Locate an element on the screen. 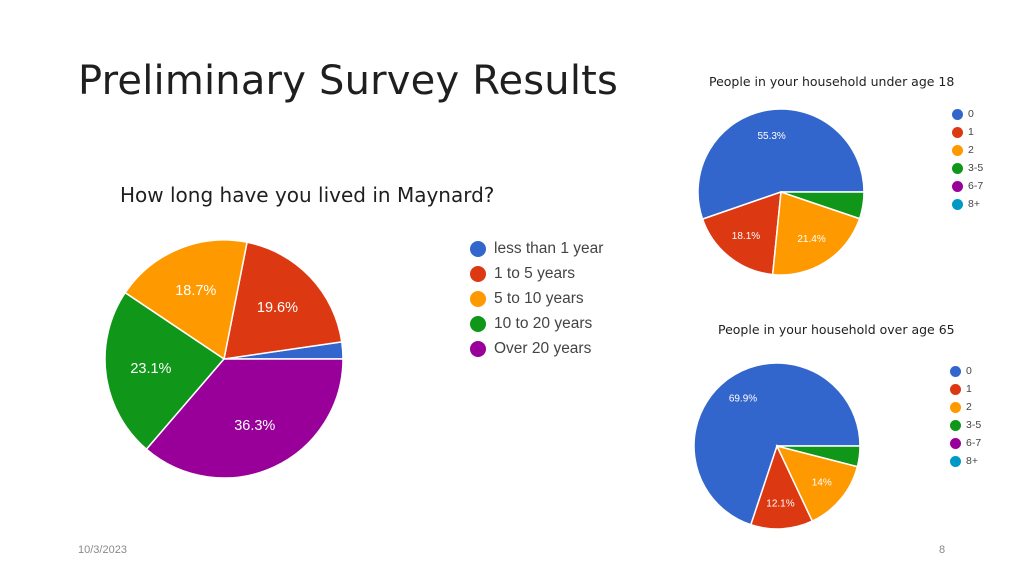 This screenshot has width=1024, height=576. legend-label: 5 to 10 years is located at coordinates (539, 298).